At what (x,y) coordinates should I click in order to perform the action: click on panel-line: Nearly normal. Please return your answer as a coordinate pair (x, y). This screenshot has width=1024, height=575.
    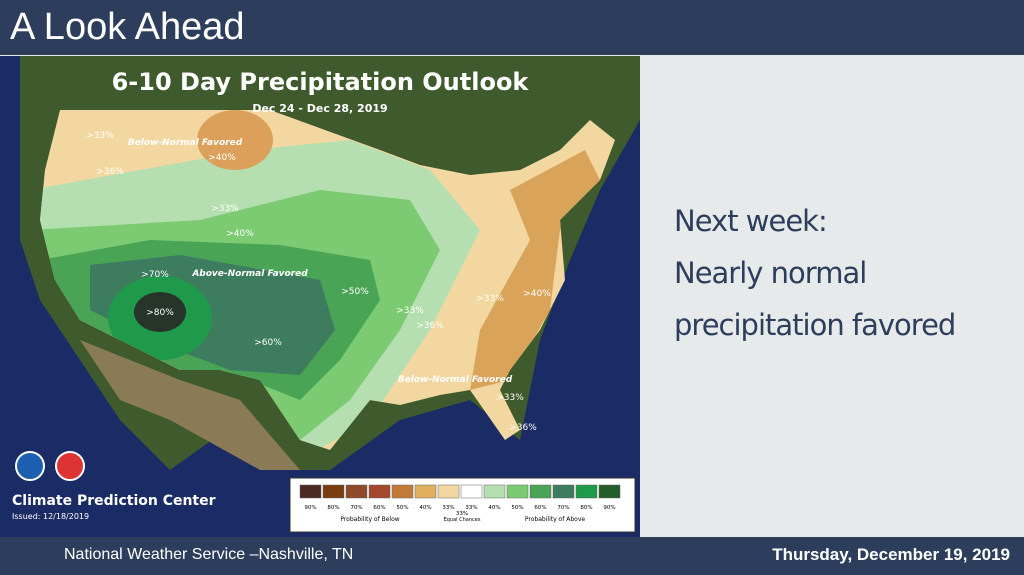
    Looking at the image, I should click on (770, 273).